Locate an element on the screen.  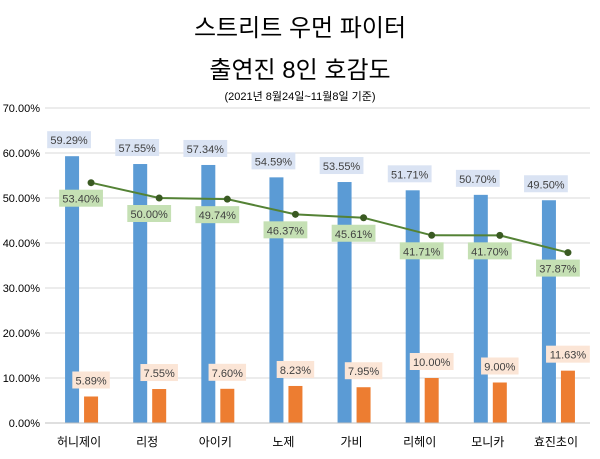
bar-blue-label: 59.29% is located at coordinates (69, 141).